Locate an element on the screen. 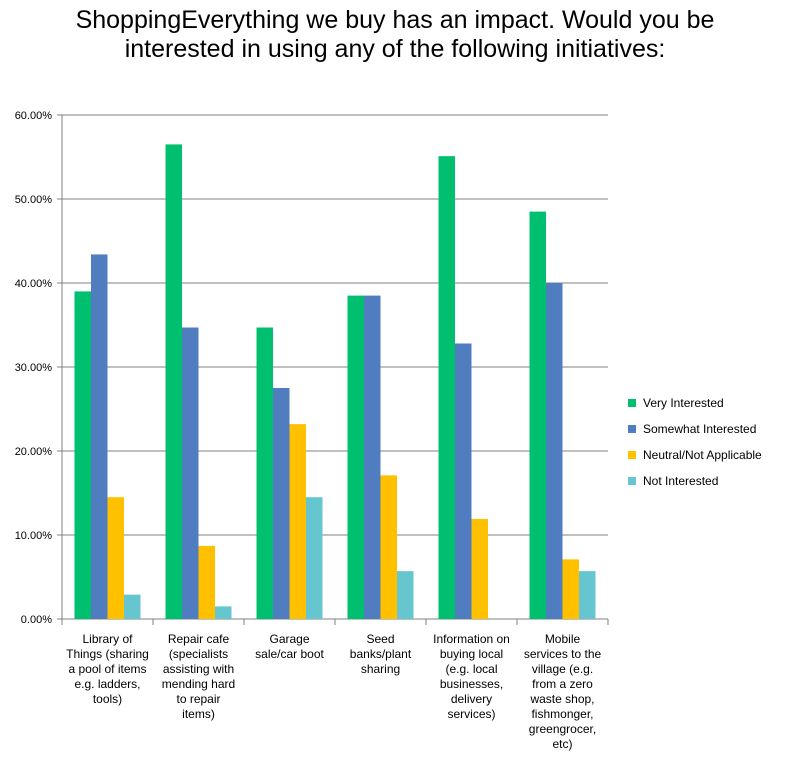 The image size is (796, 778). legend-label: Not Interested is located at coordinates (681, 481).